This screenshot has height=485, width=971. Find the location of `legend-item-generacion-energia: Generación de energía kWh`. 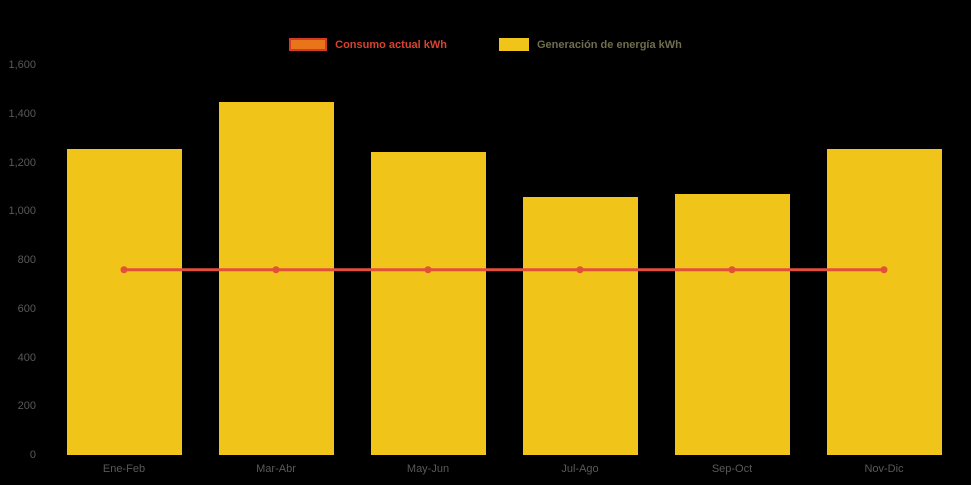

legend-item-generacion-energia: Generación de energía kWh is located at coordinates (590, 44).